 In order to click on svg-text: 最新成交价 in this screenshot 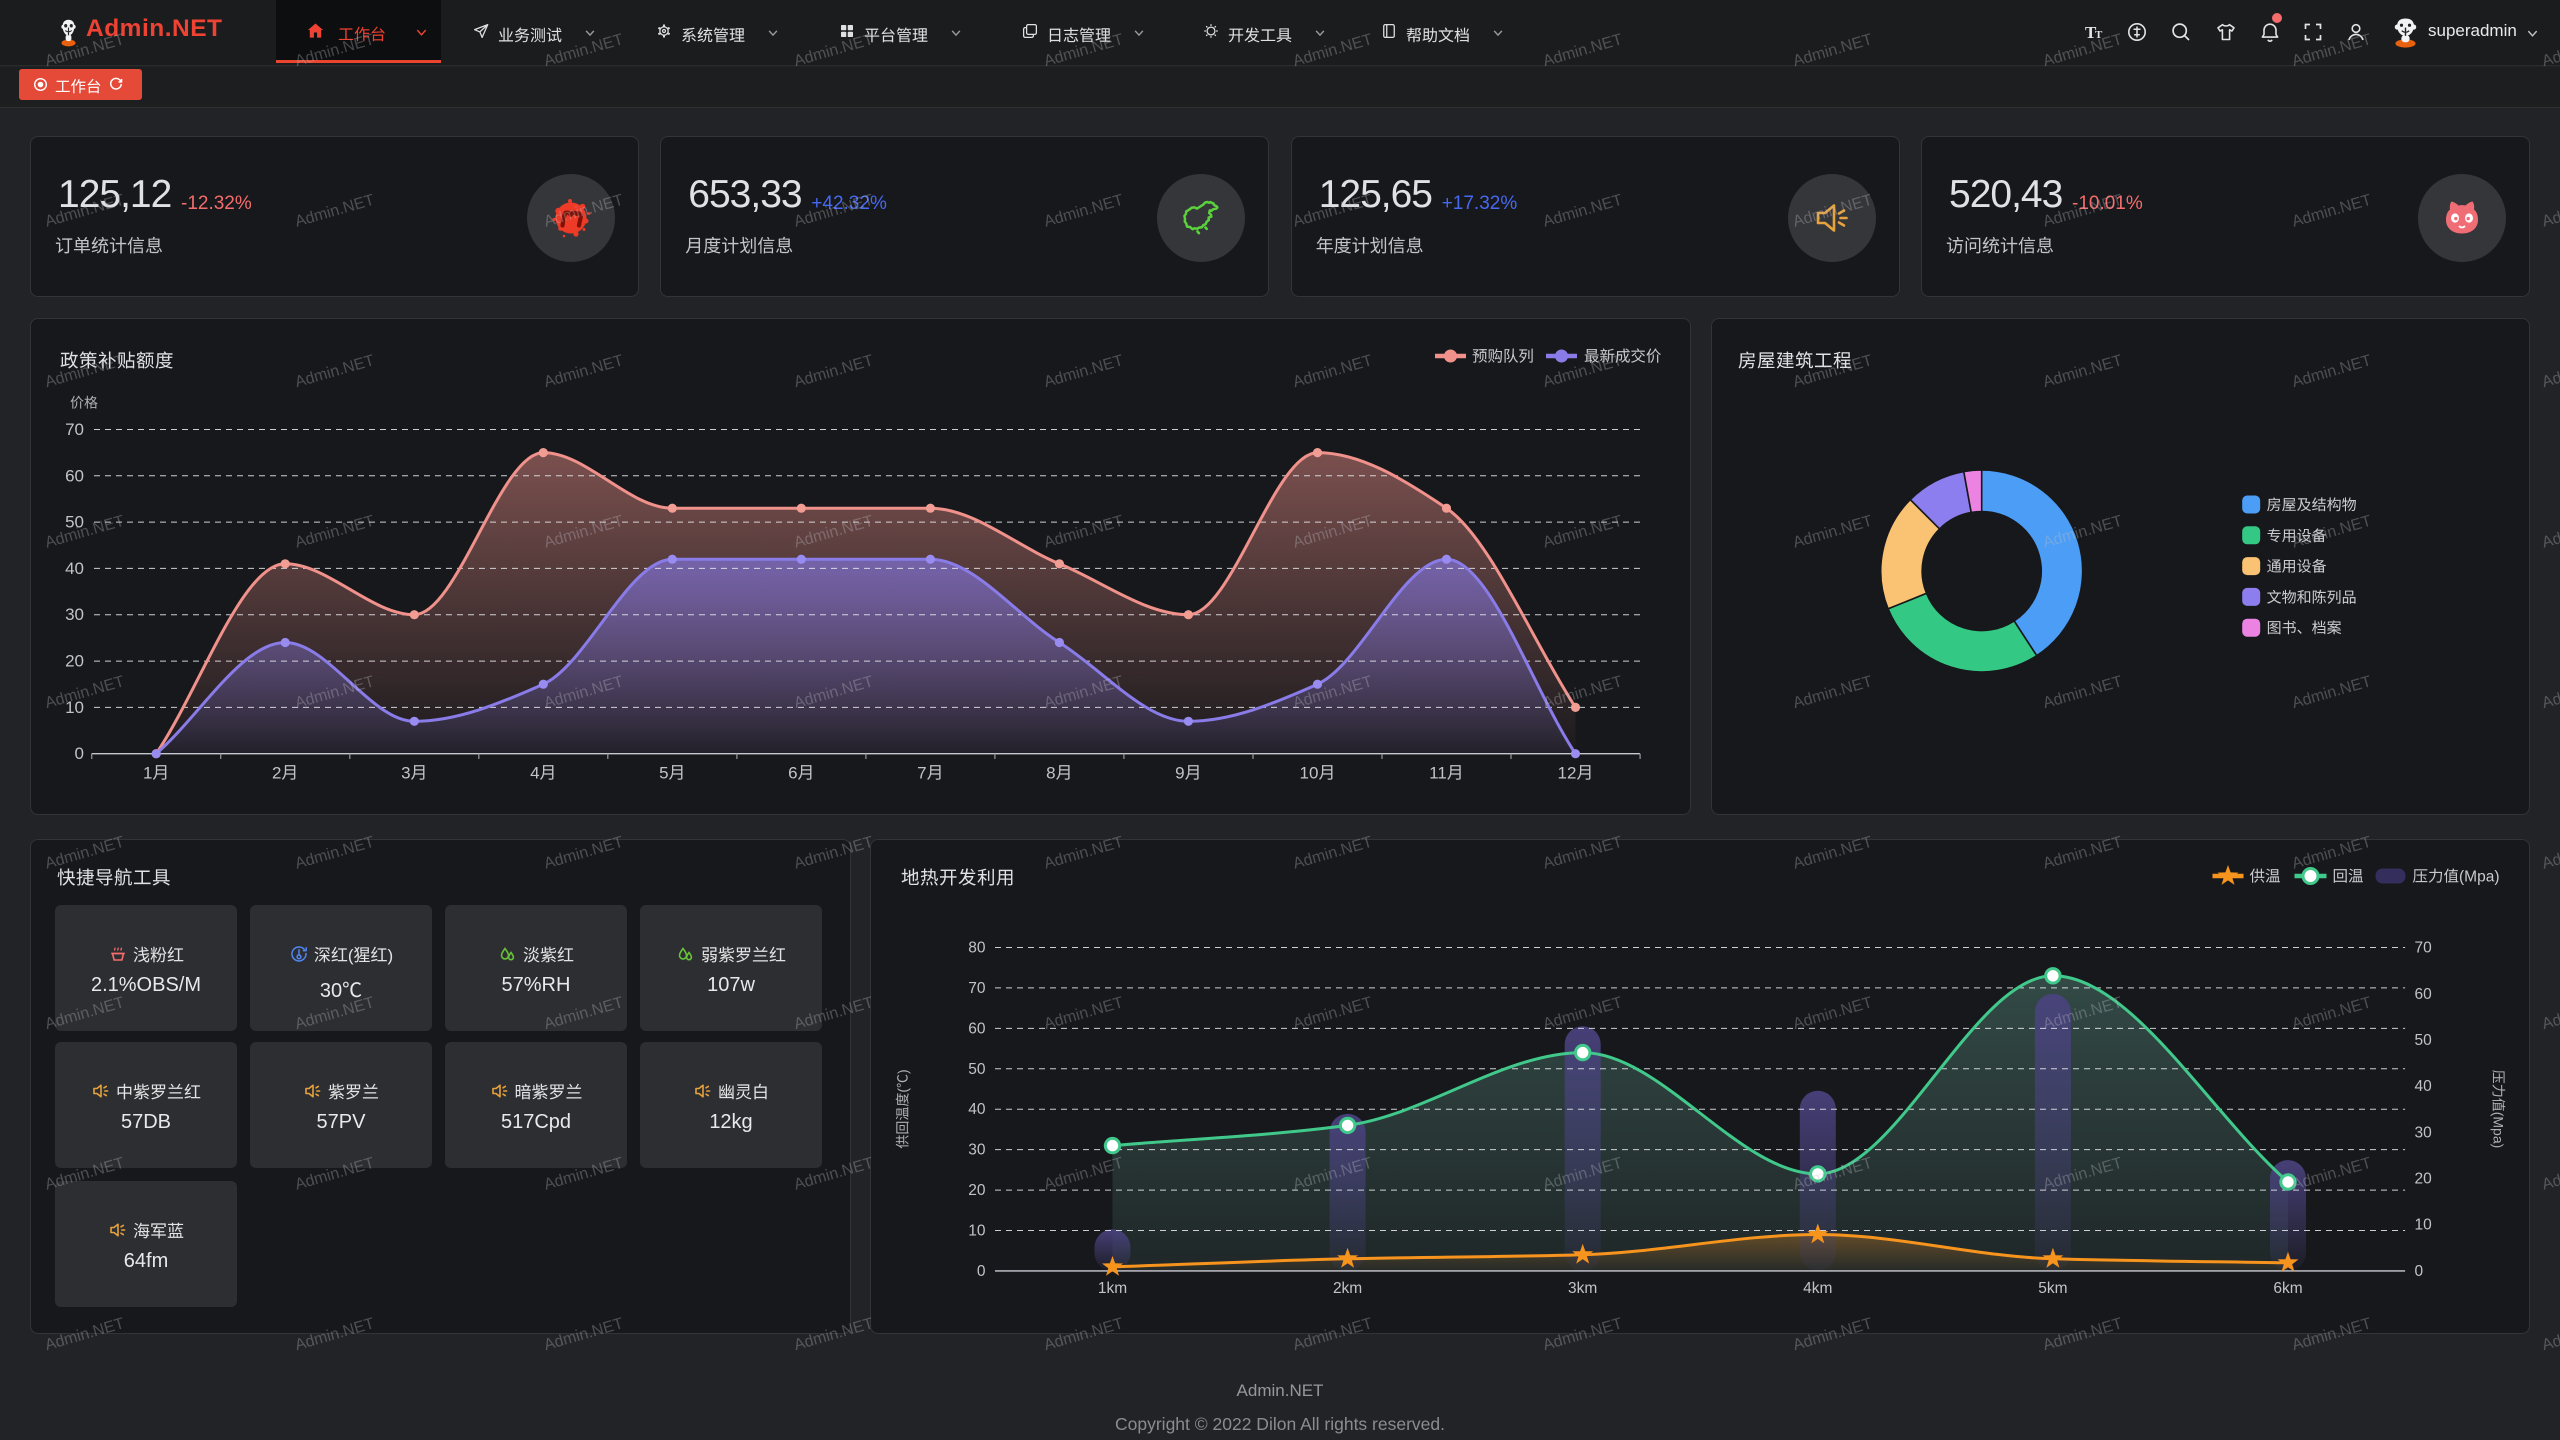, I will do `click(1623, 356)`.